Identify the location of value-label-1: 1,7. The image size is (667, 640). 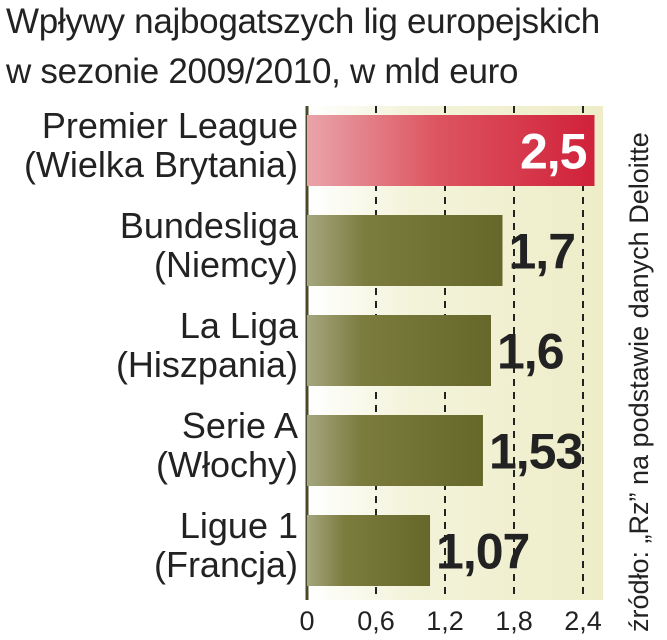
(542, 252).